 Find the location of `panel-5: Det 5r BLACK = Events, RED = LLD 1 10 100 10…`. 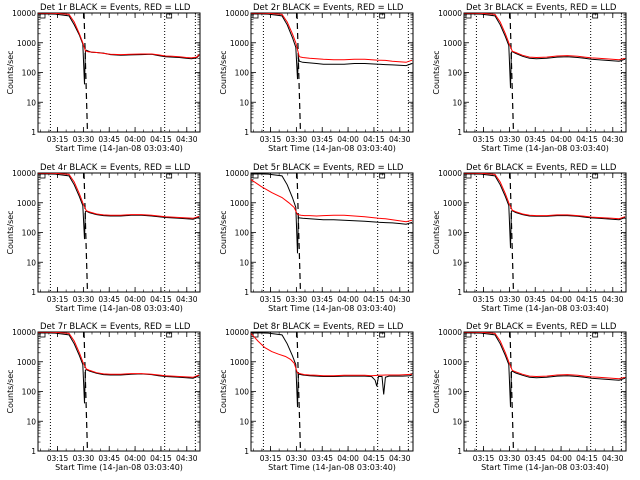

panel-5: Det 5r BLACK = Events, RED = LLD 1 10 100 10… is located at coordinates (316, 238).